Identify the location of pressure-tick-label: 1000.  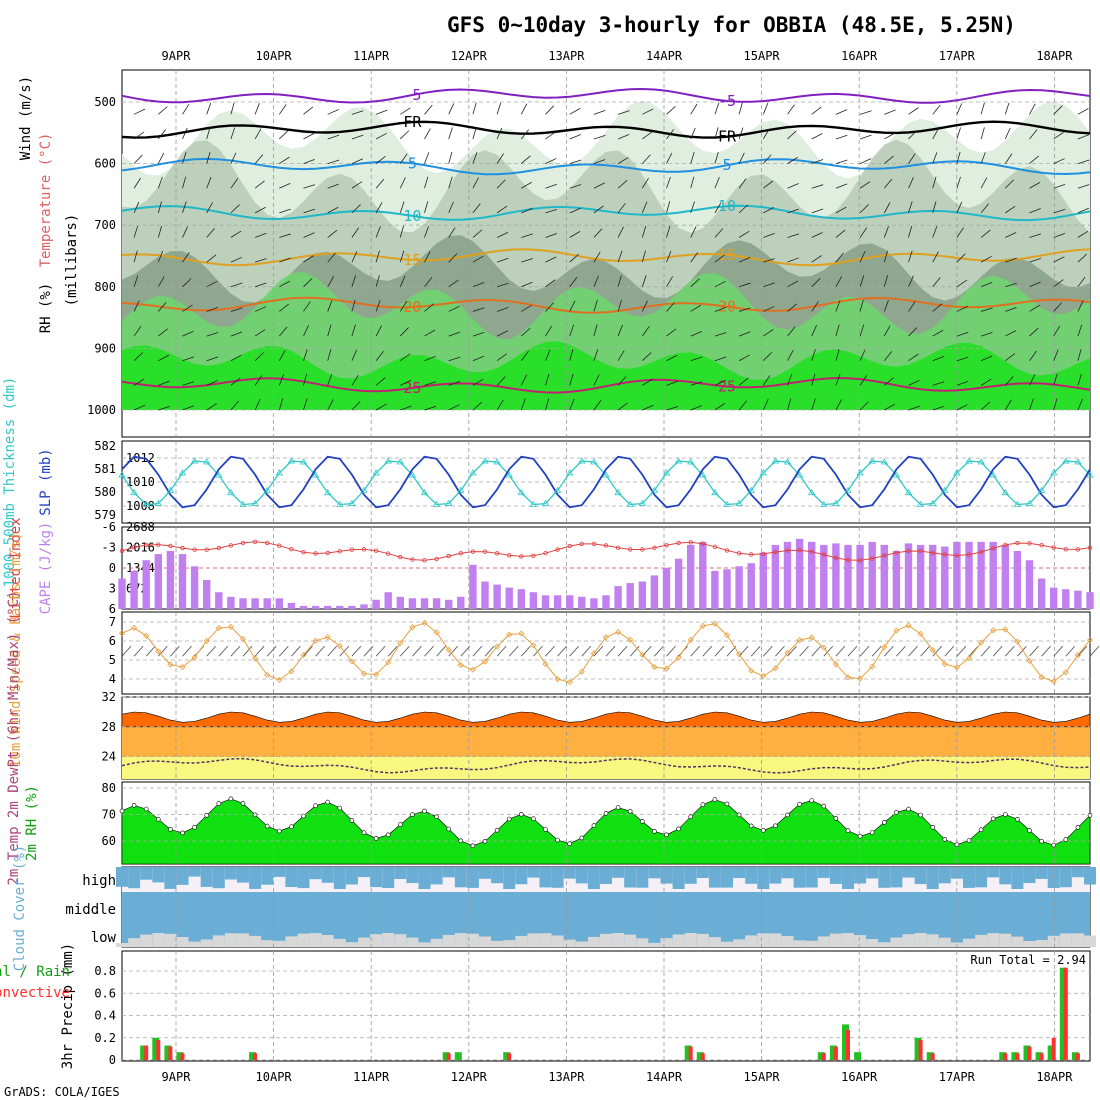
(101, 410).